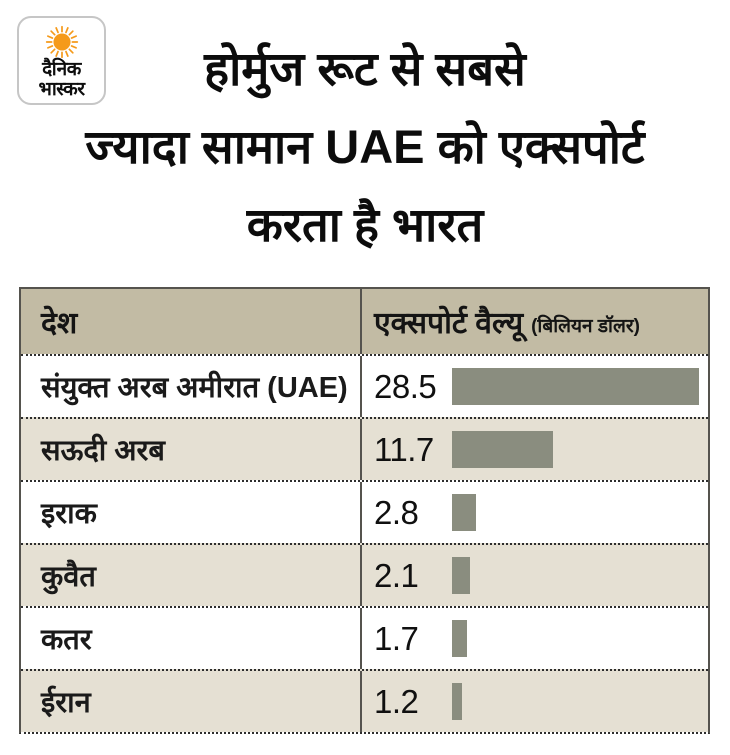 Image resolution: width=730 pixels, height=755 pixels. I want to click on header-value-cell: एक्सपोर्ट वैल्यू (बिलियन डॉलर), so click(535, 321).